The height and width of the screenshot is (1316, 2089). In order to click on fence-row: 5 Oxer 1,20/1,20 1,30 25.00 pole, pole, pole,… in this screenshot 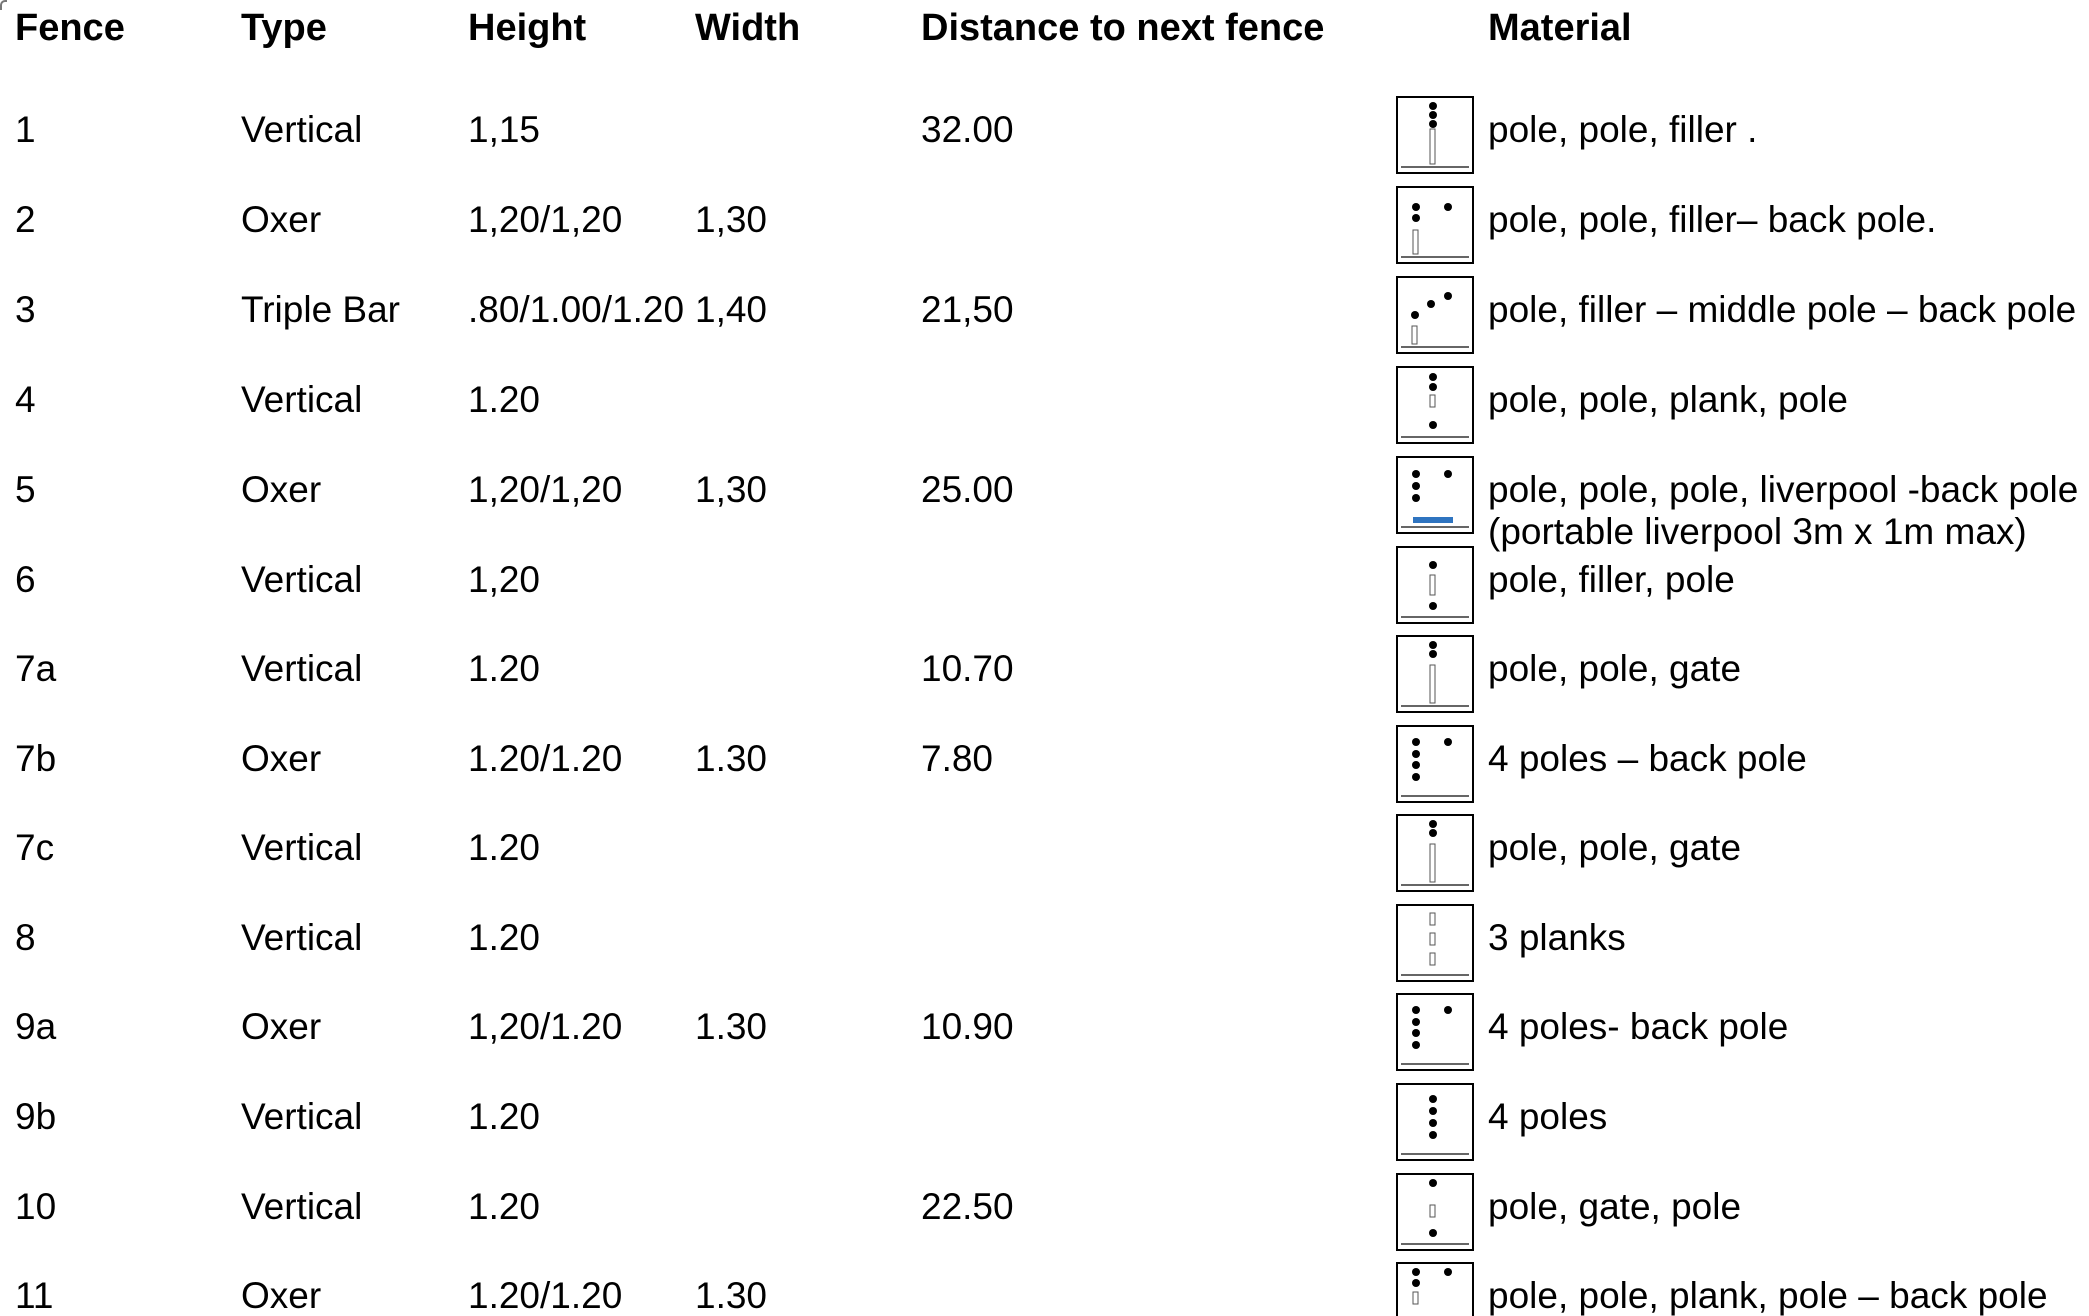, I will do `click(1044, 504)`.